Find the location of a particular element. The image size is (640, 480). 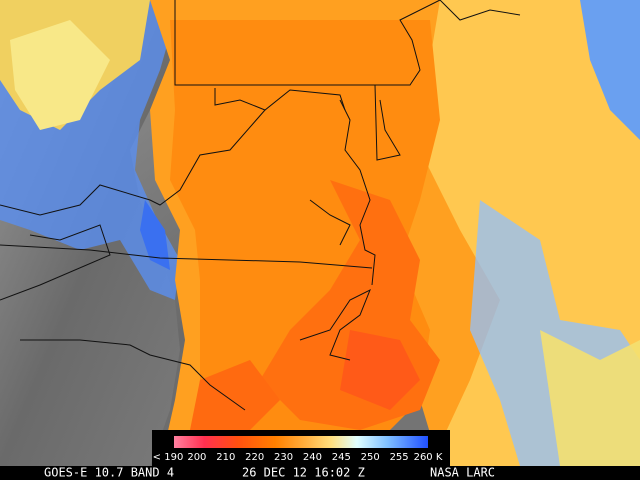

source: NASA LARC is located at coordinates (462, 473).